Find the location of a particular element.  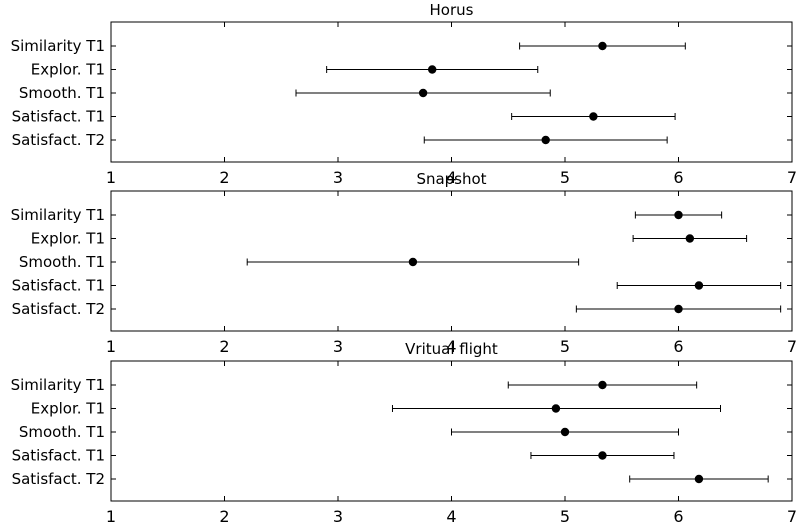

panel-title: Vritual flight is located at coordinates (451, 349).